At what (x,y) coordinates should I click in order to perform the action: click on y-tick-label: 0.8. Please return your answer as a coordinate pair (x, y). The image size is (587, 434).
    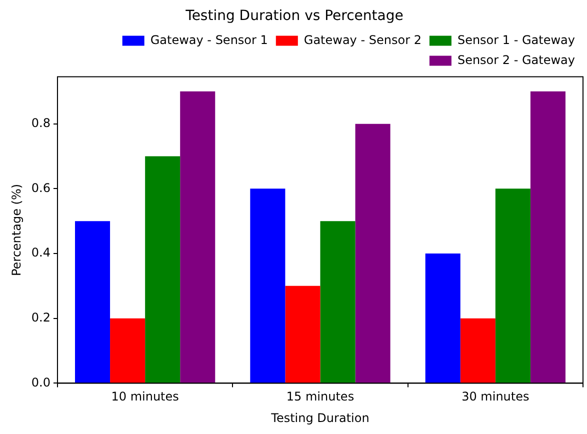
    Looking at the image, I should click on (40, 123).